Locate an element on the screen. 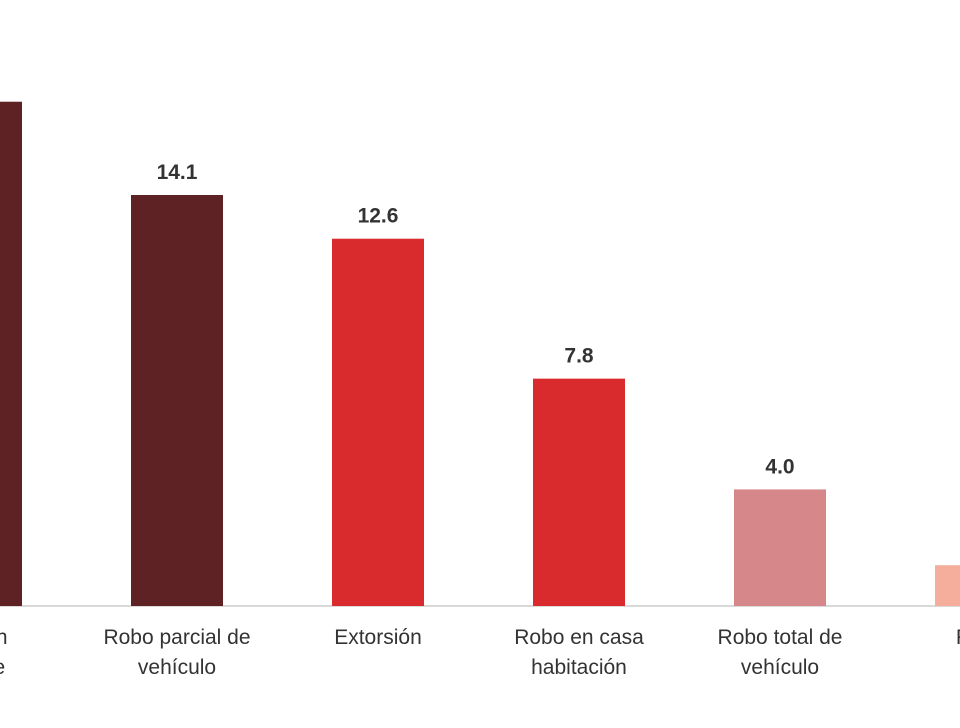 This screenshot has height=728, width=960. category-label-3: Extorsión is located at coordinates (378, 637).